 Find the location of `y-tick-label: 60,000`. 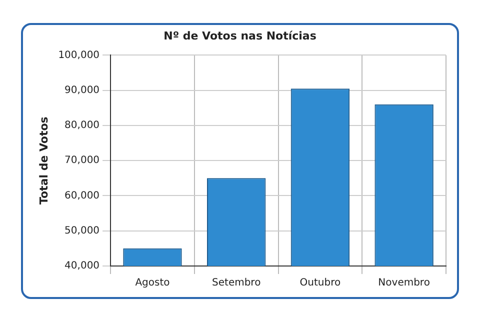

y-tick-label: 60,000 is located at coordinates (82, 196).